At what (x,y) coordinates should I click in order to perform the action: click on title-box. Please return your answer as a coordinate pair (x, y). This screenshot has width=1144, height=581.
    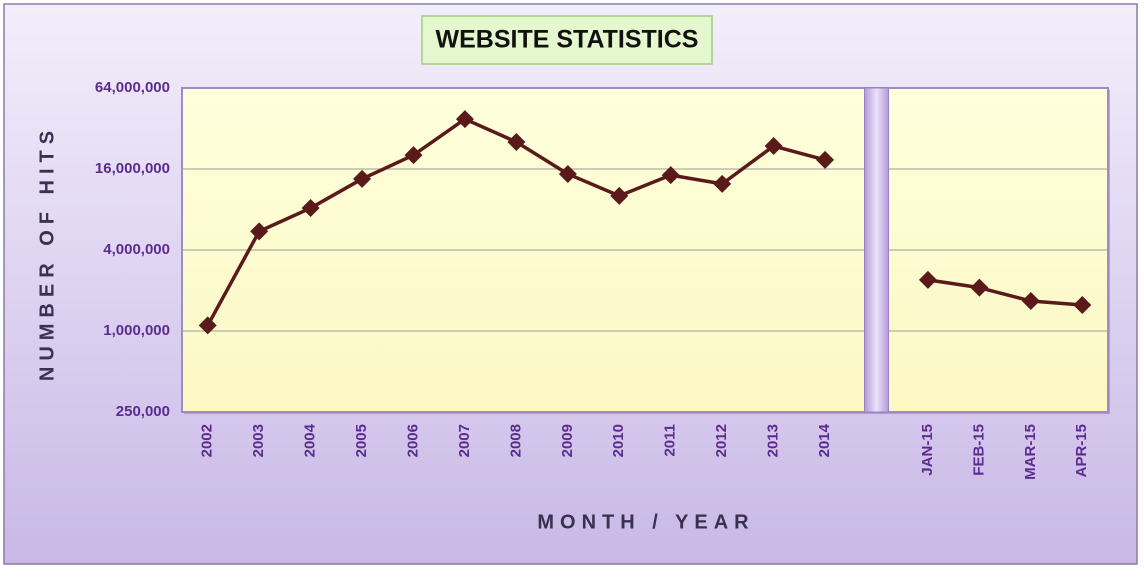
    Looking at the image, I should click on (567, 40).